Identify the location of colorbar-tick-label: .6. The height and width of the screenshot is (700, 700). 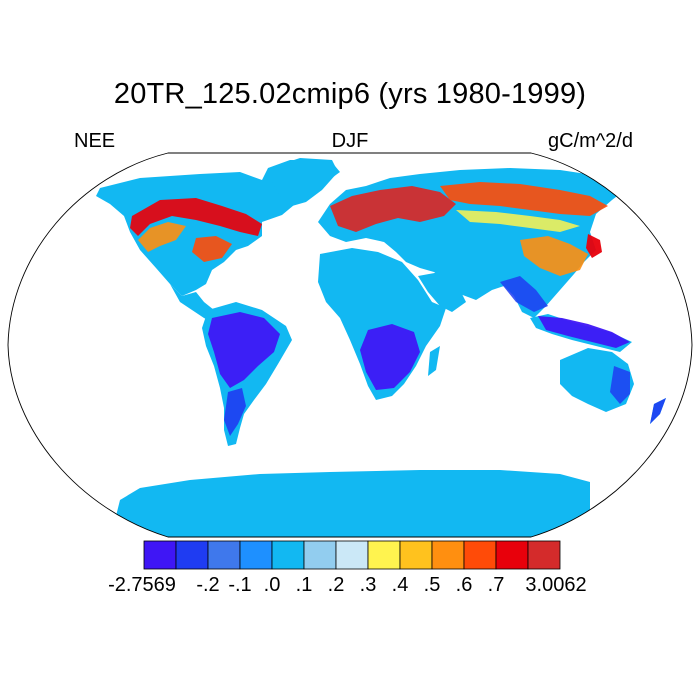
(464, 585).